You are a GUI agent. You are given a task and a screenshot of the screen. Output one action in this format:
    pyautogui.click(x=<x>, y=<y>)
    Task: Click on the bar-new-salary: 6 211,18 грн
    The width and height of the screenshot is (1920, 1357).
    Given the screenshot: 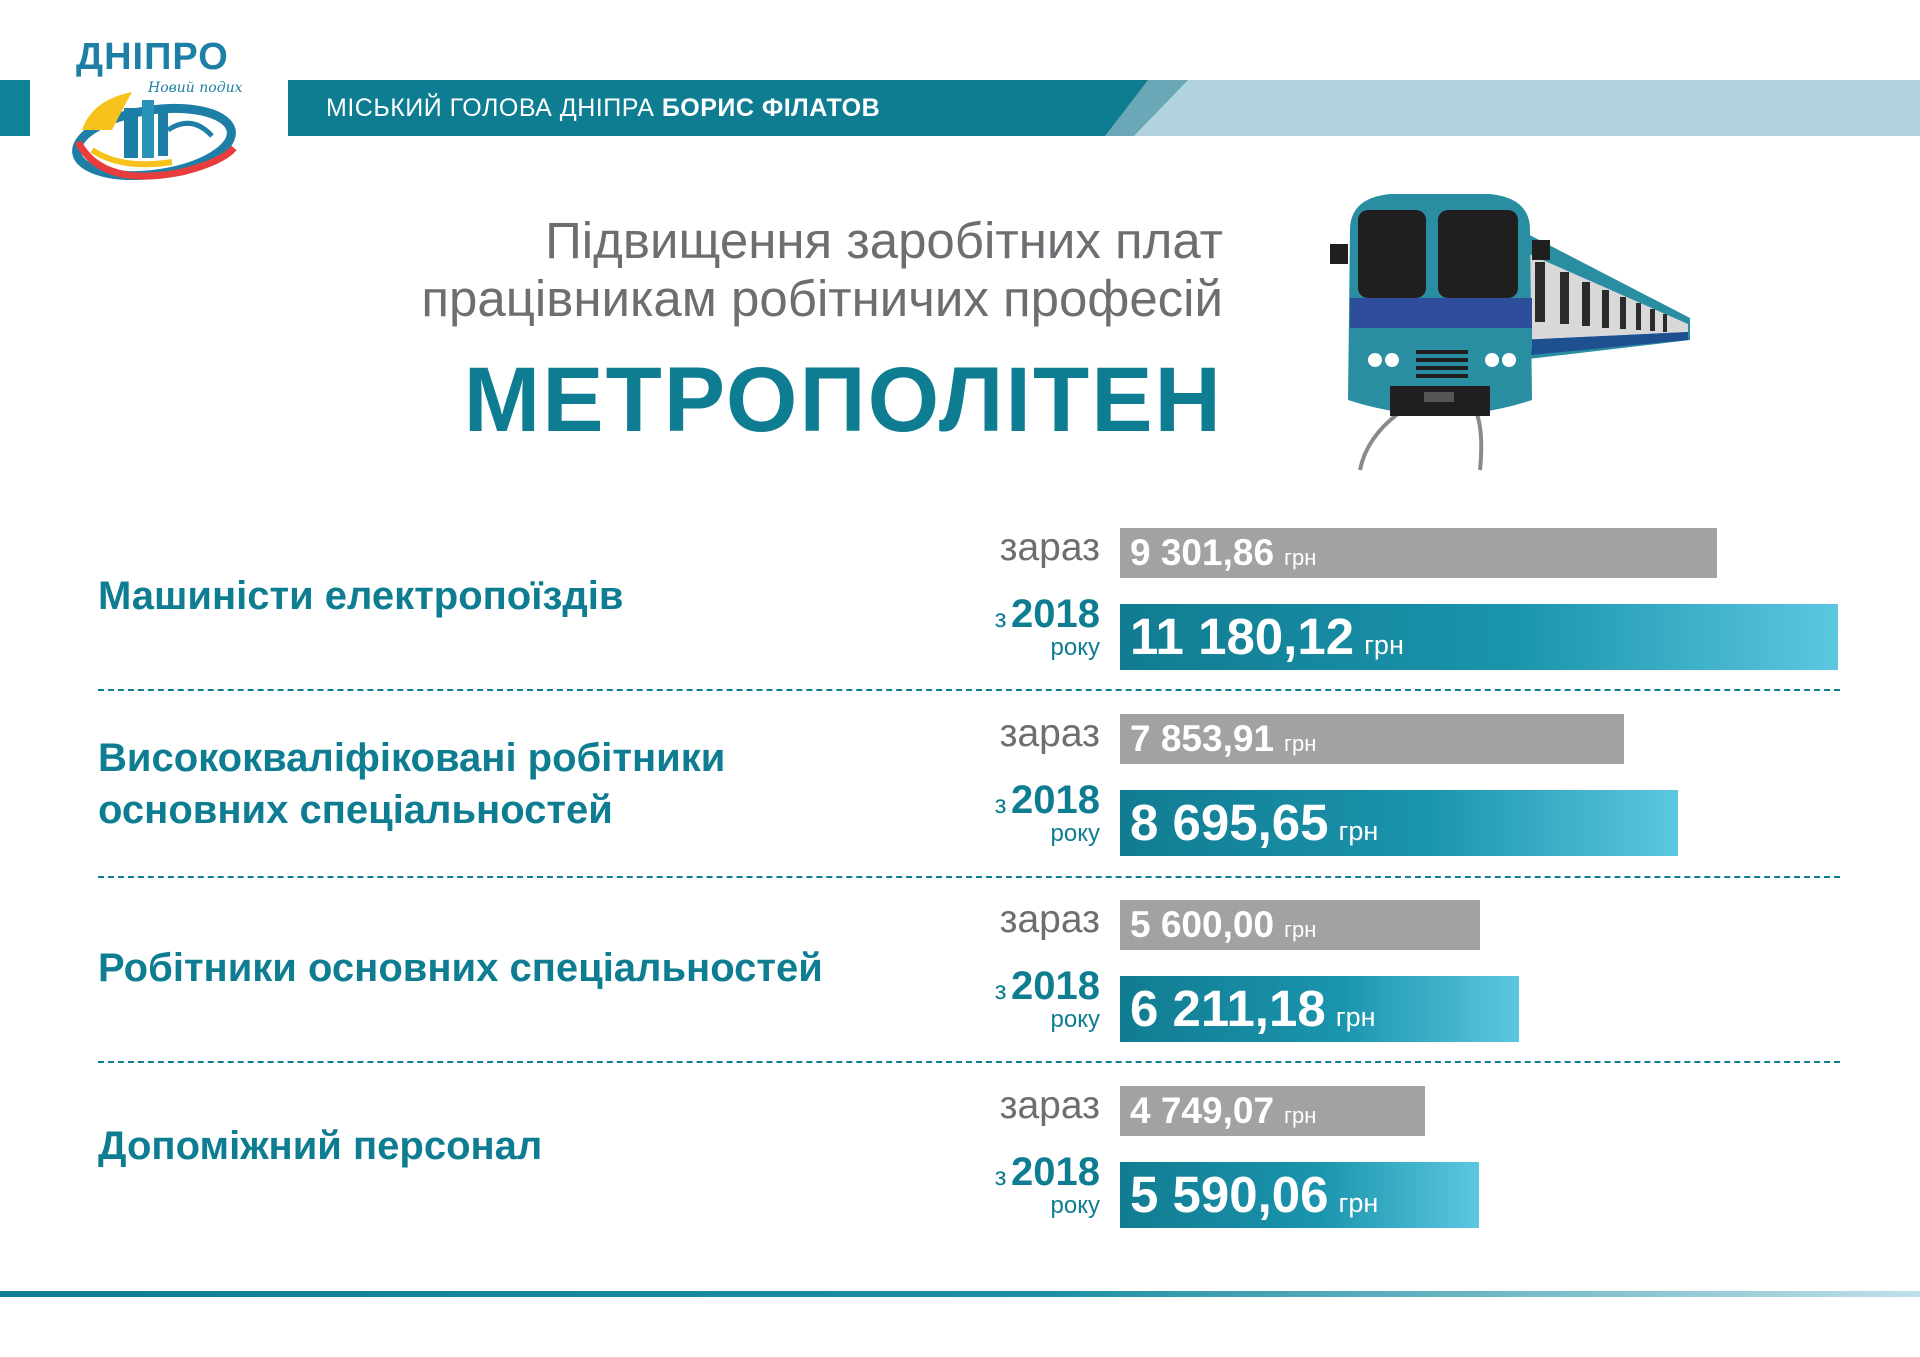 What is the action you would take?
    pyautogui.click(x=1319, y=1009)
    